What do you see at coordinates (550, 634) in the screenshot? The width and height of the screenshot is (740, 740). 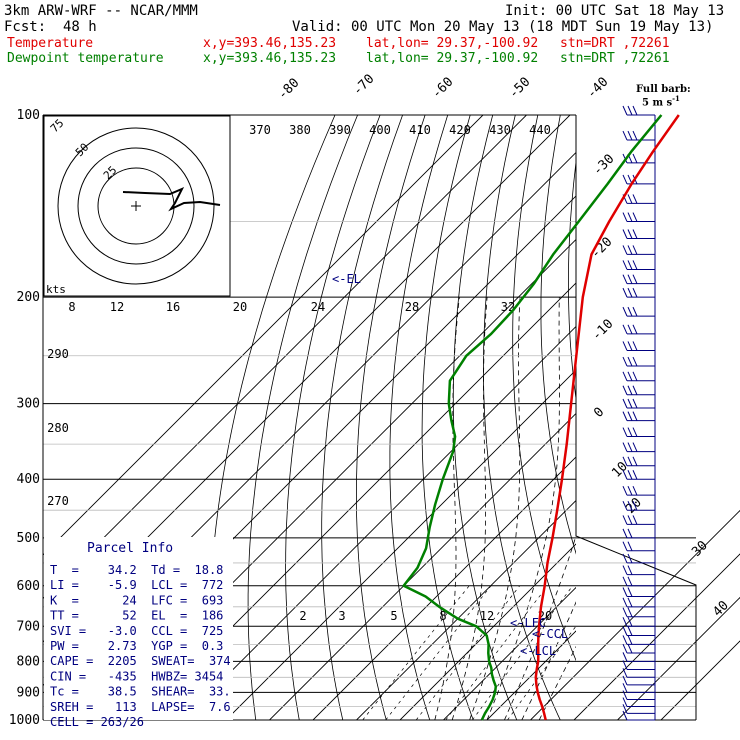 I see `ccl-marker: <-CCL` at bounding box center [550, 634].